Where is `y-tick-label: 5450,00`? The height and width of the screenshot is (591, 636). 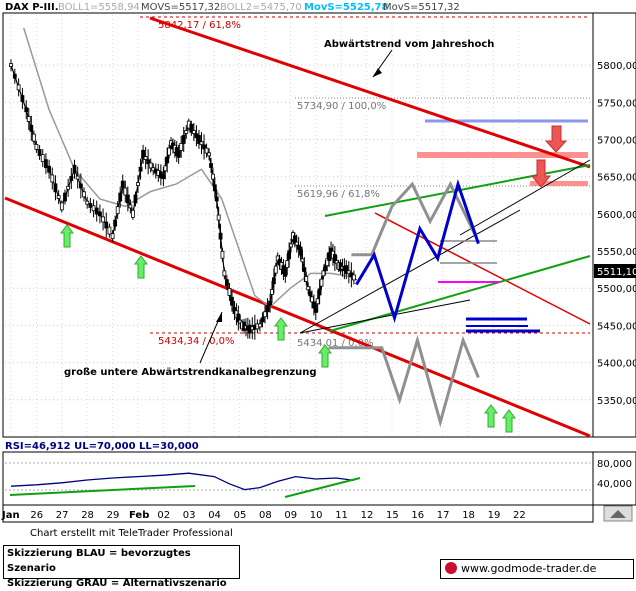 y-tick-label: 5450,00 is located at coordinates (616, 326).